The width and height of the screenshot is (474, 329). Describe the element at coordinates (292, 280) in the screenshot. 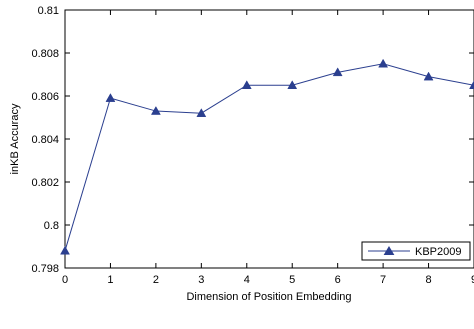

I see `x-tick-label: 5` at that location.